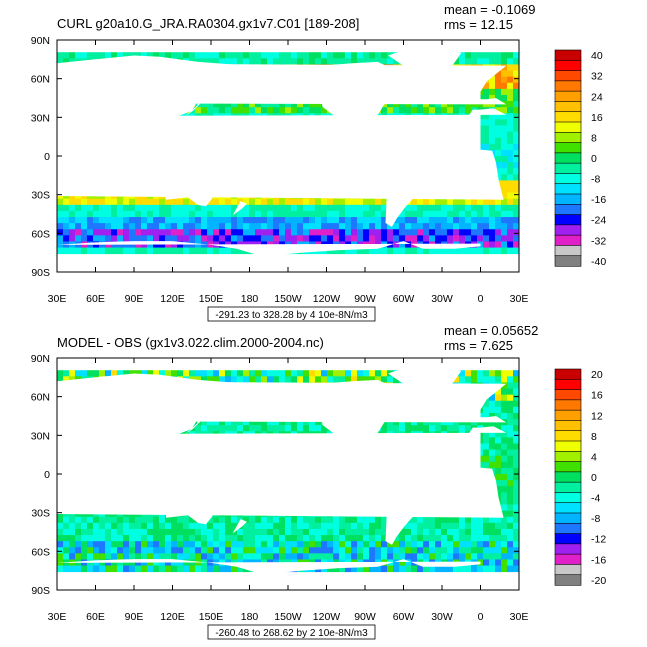 The height and width of the screenshot is (647, 647). What do you see at coordinates (288, 299) in the screenshot?
I see `x-tick-label: 150W` at bounding box center [288, 299].